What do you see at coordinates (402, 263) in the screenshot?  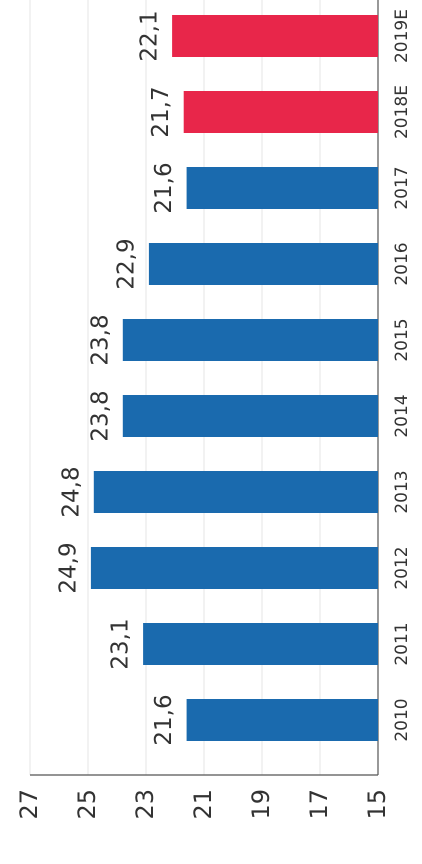 I see `x-tick-label: 2016` at bounding box center [402, 263].